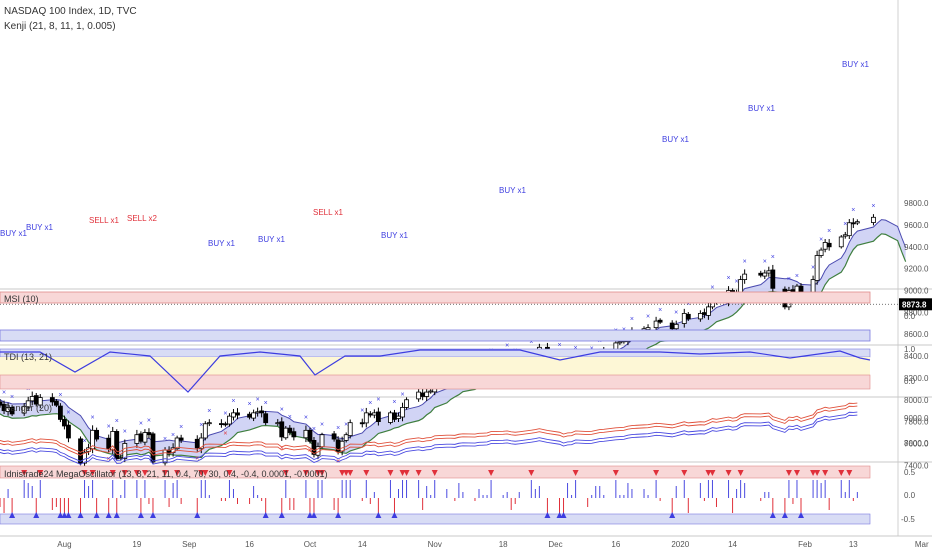 This screenshot has height=555, width=932. What do you see at coordinates (142, 218) in the screenshot?
I see `signal-label: SELL x2` at bounding box center [142, 218].